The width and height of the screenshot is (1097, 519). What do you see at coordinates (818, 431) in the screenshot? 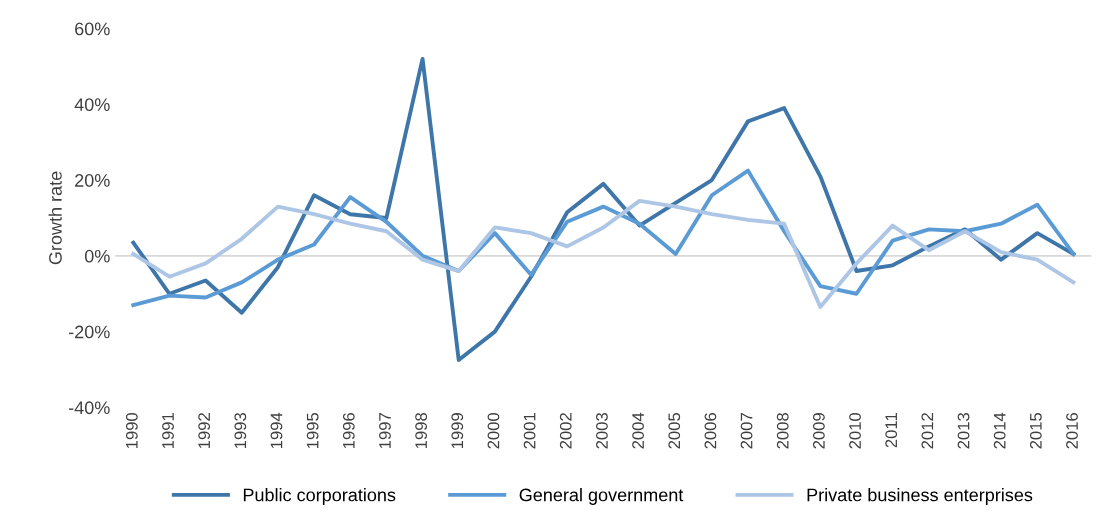
I see `x-tick-label: 2009` at bounding box center [818, 431].